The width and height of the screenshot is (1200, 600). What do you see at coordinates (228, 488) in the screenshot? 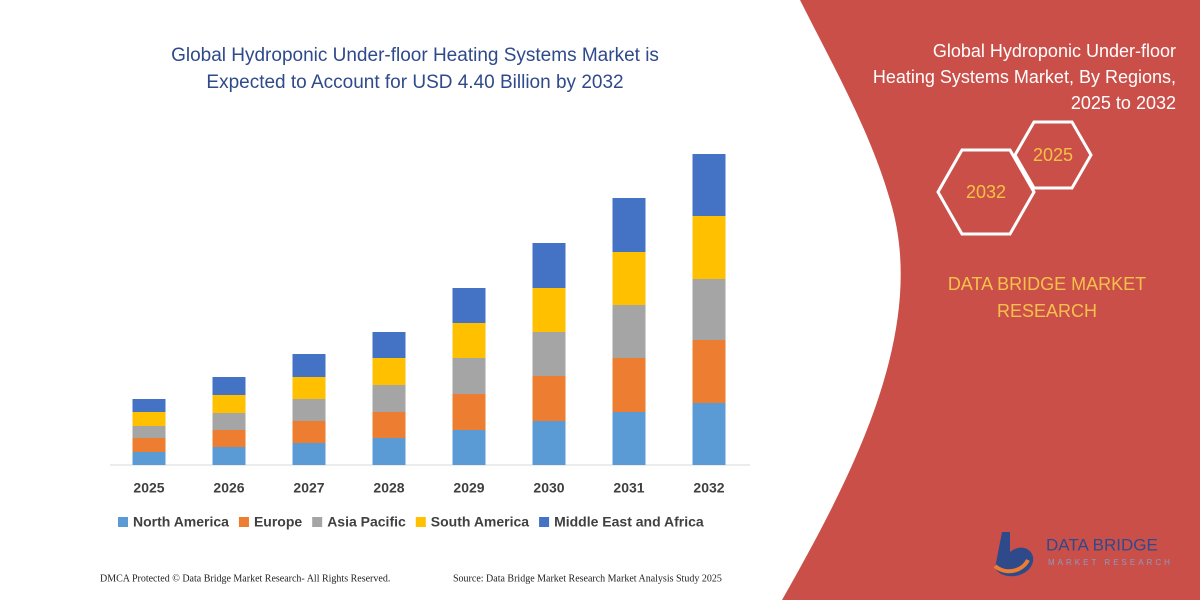
I see `x-tick-label: 2026` at bounding box center [228, 488].